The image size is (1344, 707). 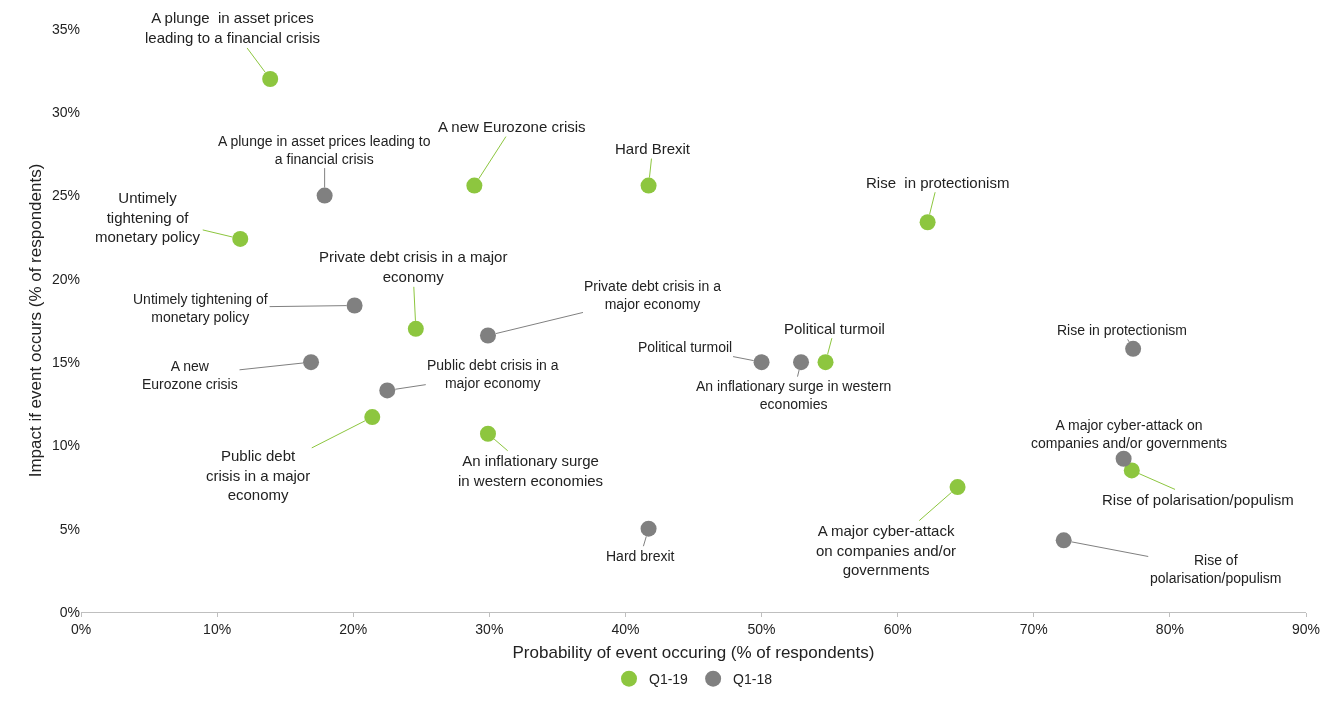 I want to click on x-tick-label: 70%, so click(x=1033, y=628).